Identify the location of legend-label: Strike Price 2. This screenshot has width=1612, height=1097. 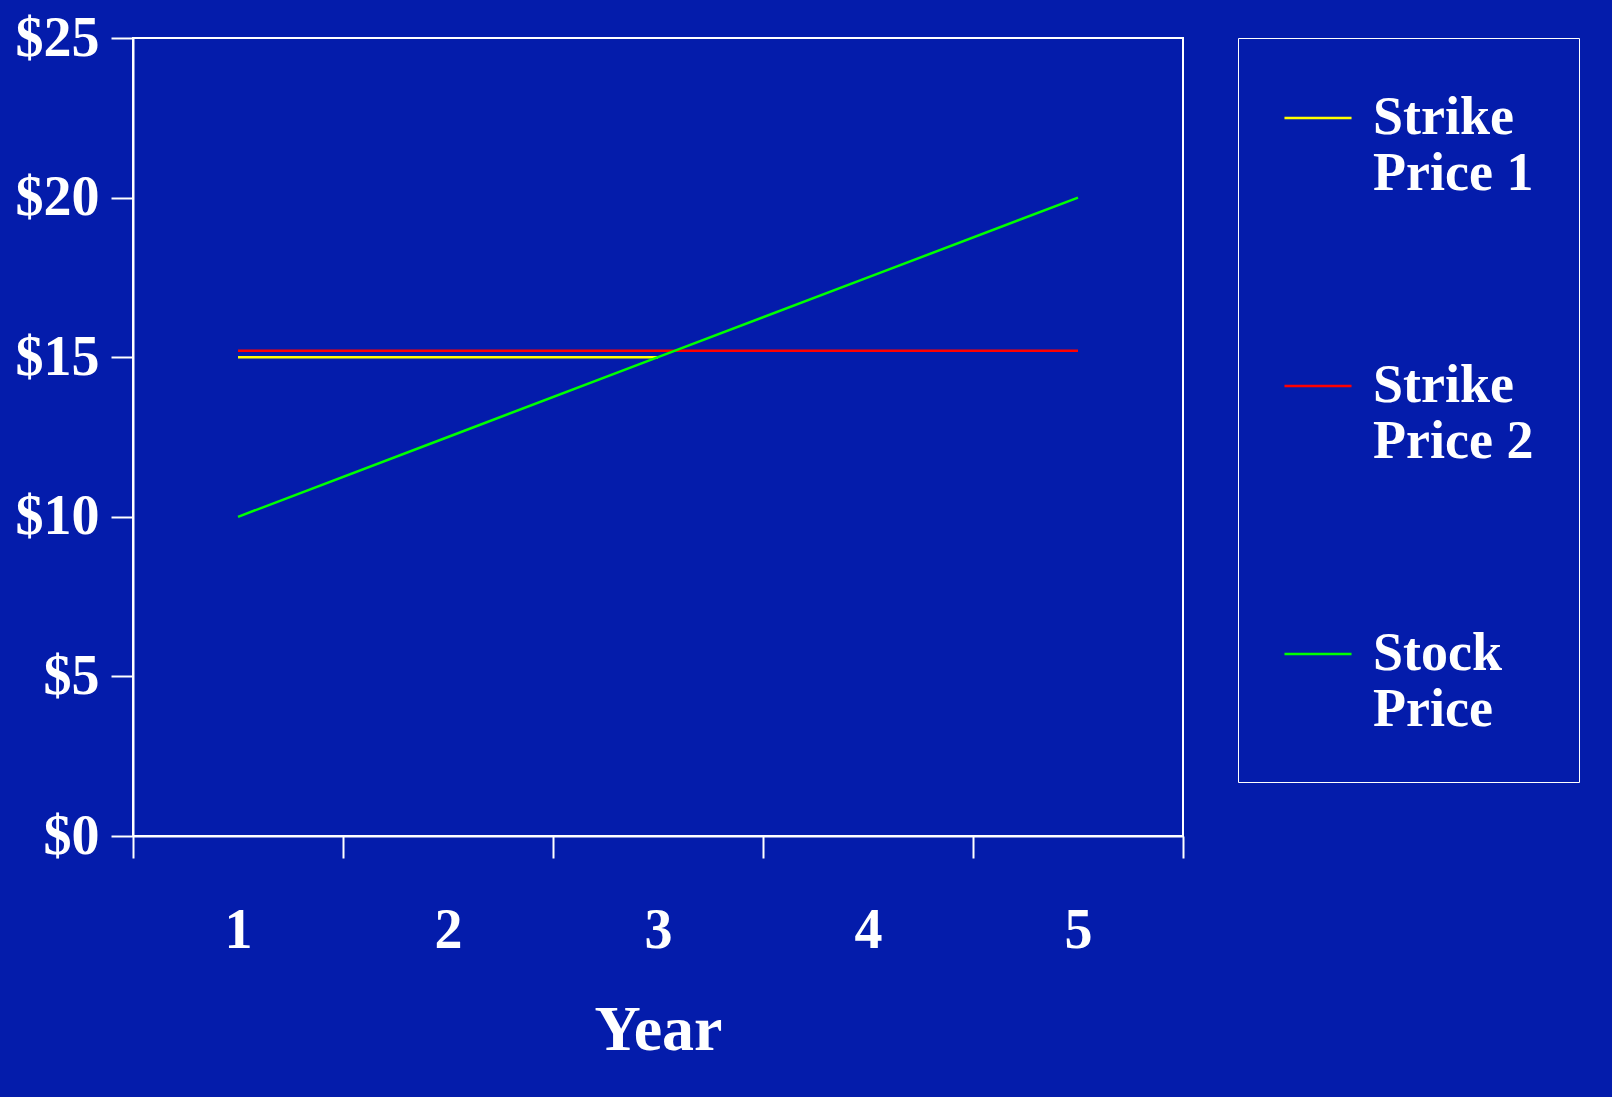
(1453, 412).